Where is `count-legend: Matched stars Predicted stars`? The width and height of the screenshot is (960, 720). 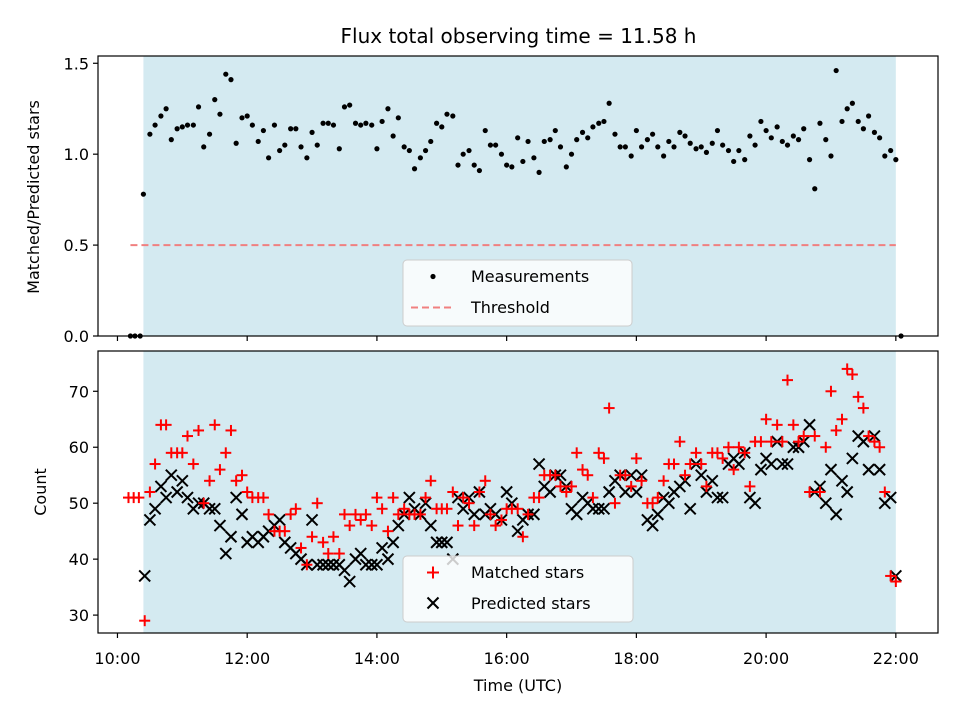 count-legend: Matched stars Predicted stars is located at coordinates (518, 589).